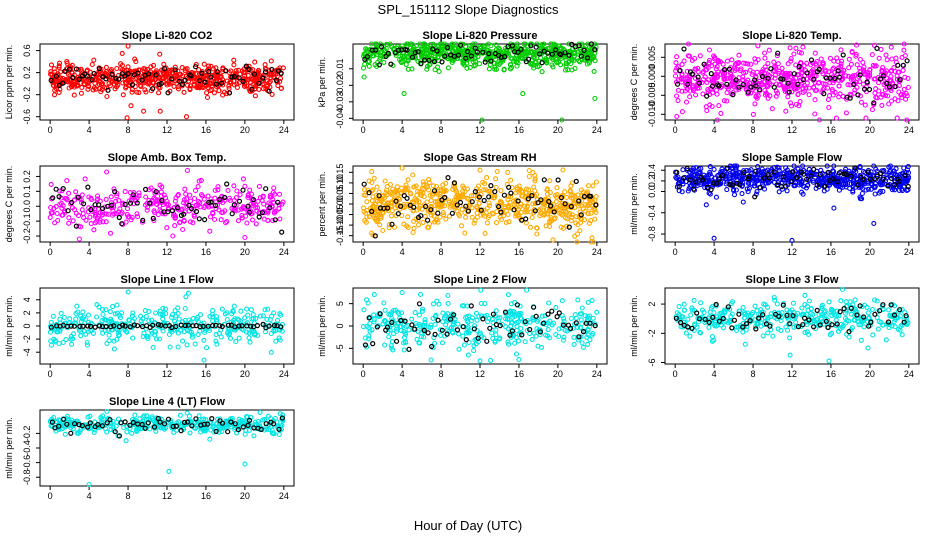 The width and height of the screenshot is (936, 540). I want to click on chart-4-title: Slope Amb. Box Temp., so click(167, 158).